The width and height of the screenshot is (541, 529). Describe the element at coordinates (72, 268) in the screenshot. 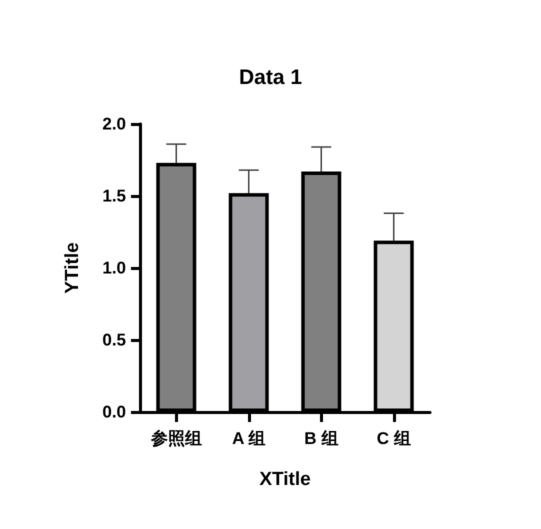

I see `y-axis-title: YTitle` at that location.